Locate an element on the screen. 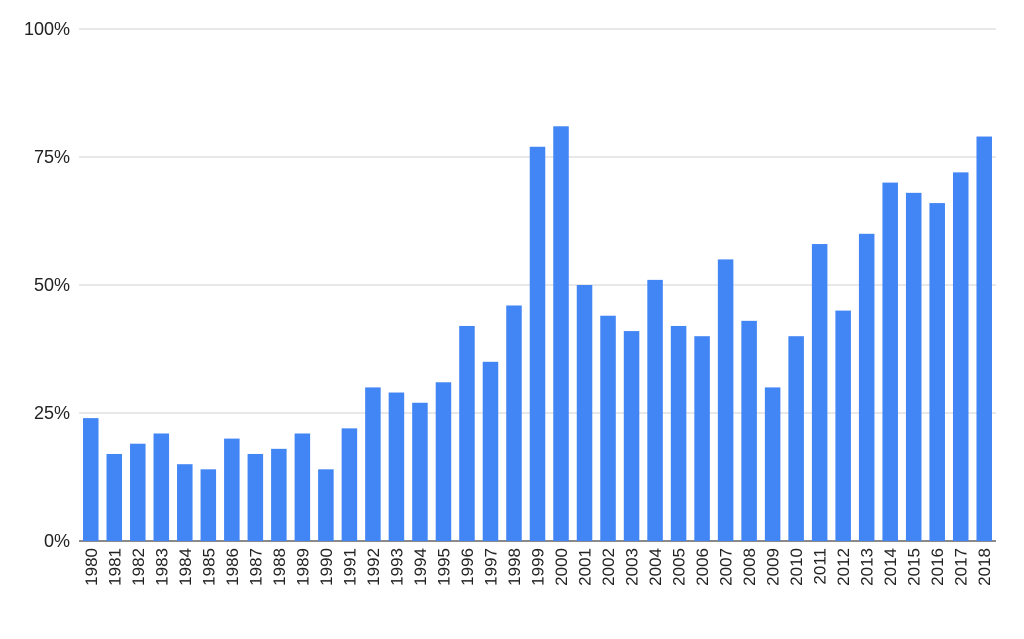 This screenshot has width=1024, height=639. bar-1981 is located at coordinates (114, 497).